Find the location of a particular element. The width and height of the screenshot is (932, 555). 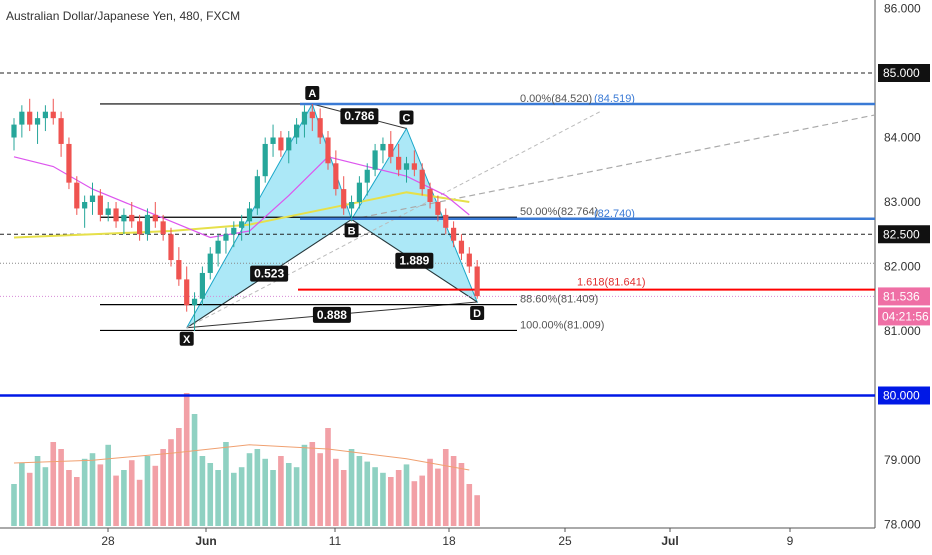

price-tick-label: 86.000 is located at coordinates (902, 9).